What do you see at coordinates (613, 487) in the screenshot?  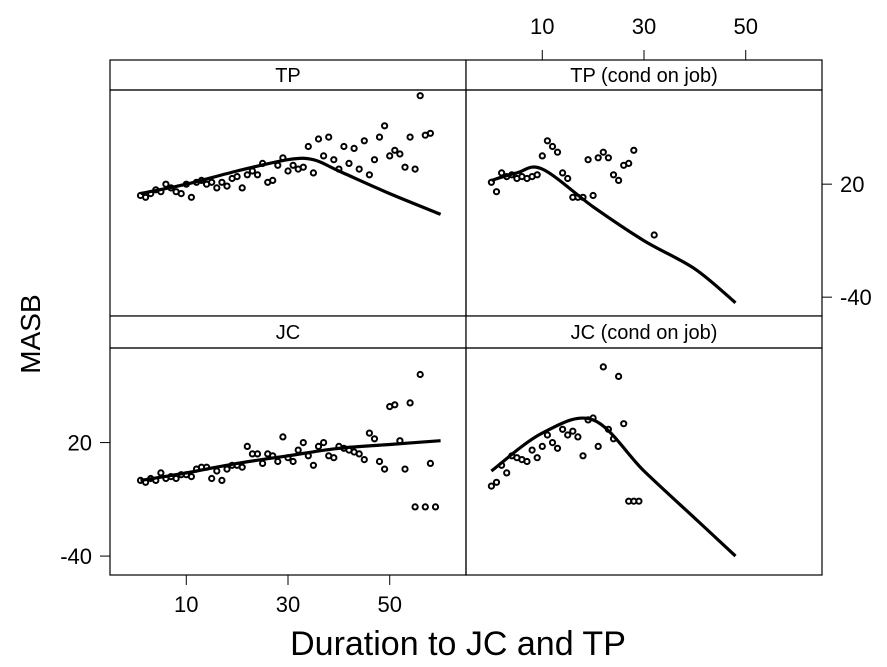 I see `smooth-curve-jc-cond` at bounding box center [613, 487].